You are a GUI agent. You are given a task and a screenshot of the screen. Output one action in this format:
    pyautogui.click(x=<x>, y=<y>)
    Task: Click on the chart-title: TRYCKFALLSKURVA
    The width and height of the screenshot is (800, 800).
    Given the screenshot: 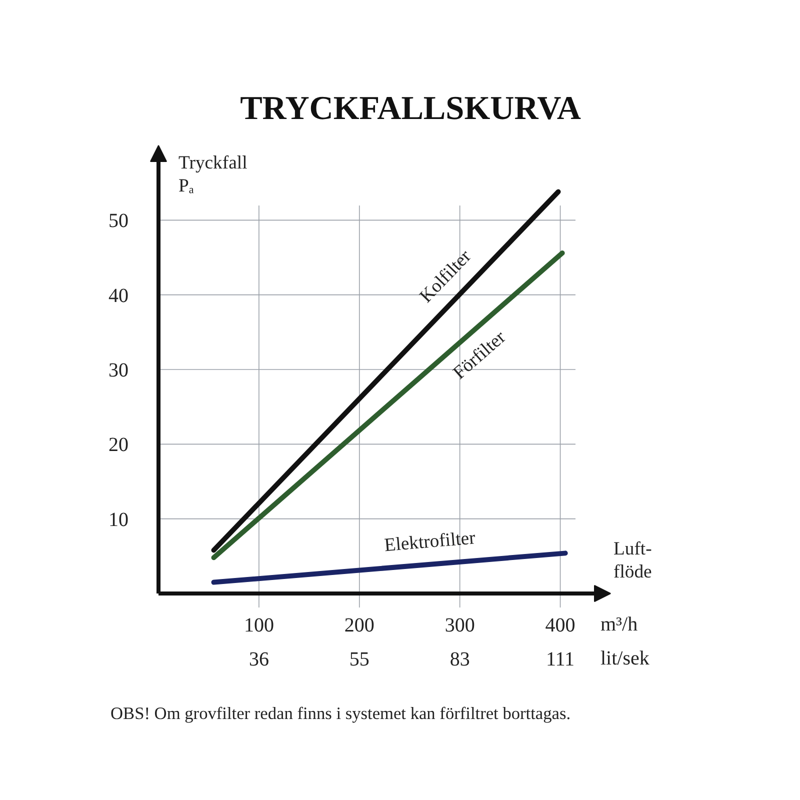 What is the action you would take?
    pyautogui.click(x=410, y=108)
    